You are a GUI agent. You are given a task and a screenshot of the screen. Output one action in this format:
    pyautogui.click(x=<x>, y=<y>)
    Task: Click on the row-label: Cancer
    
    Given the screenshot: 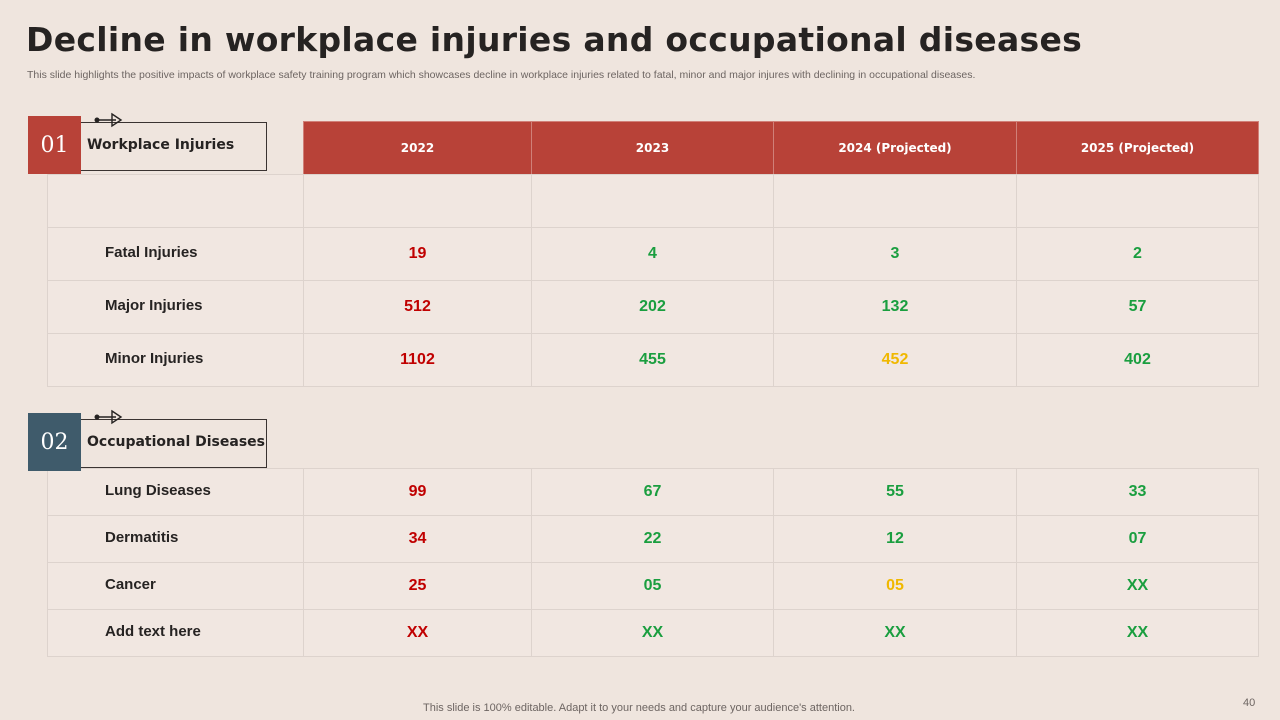 What is the action you would take?
    pyautogui.click(x=176, y=586)
    